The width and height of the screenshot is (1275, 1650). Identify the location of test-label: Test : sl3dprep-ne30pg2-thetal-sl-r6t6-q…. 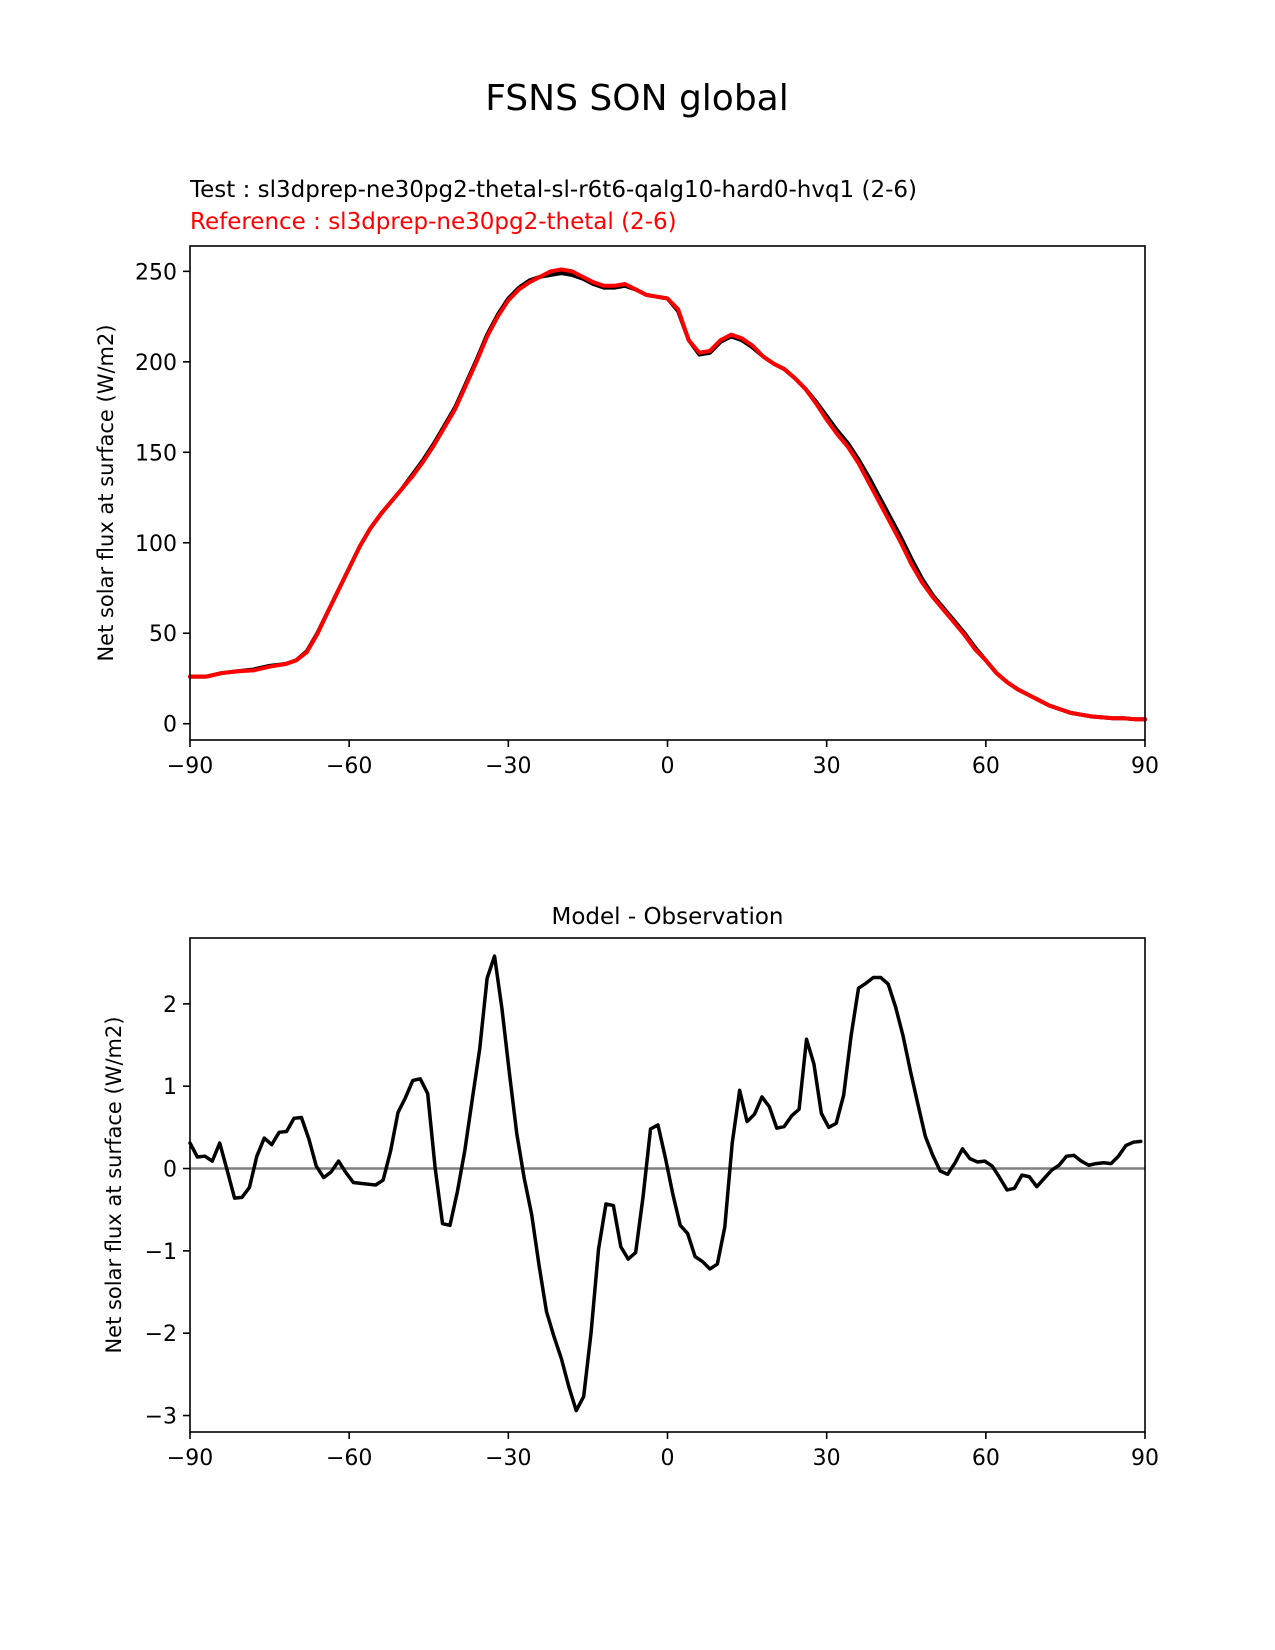
(553, 190).